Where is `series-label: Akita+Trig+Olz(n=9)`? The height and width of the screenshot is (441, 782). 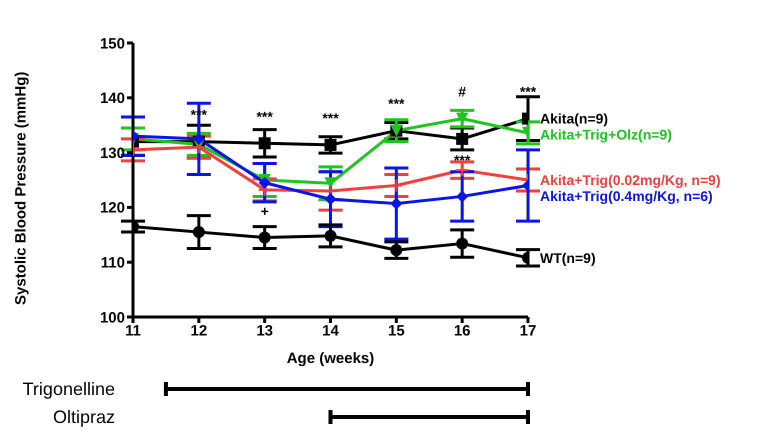
series-label: Akita+Trig+Olz(n=9) is located at coordinates (606, 134).